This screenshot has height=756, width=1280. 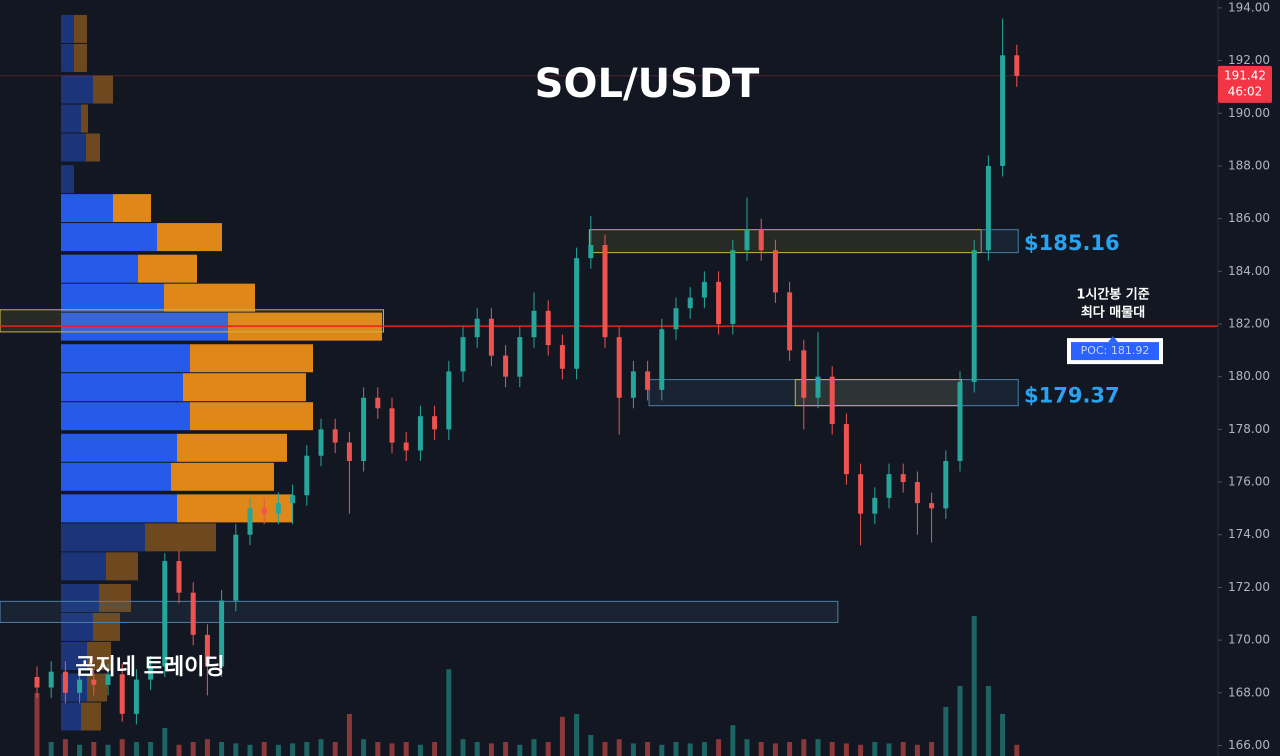 I want to click on y-tick-label: 182.00, so click(x=1249, y=324).